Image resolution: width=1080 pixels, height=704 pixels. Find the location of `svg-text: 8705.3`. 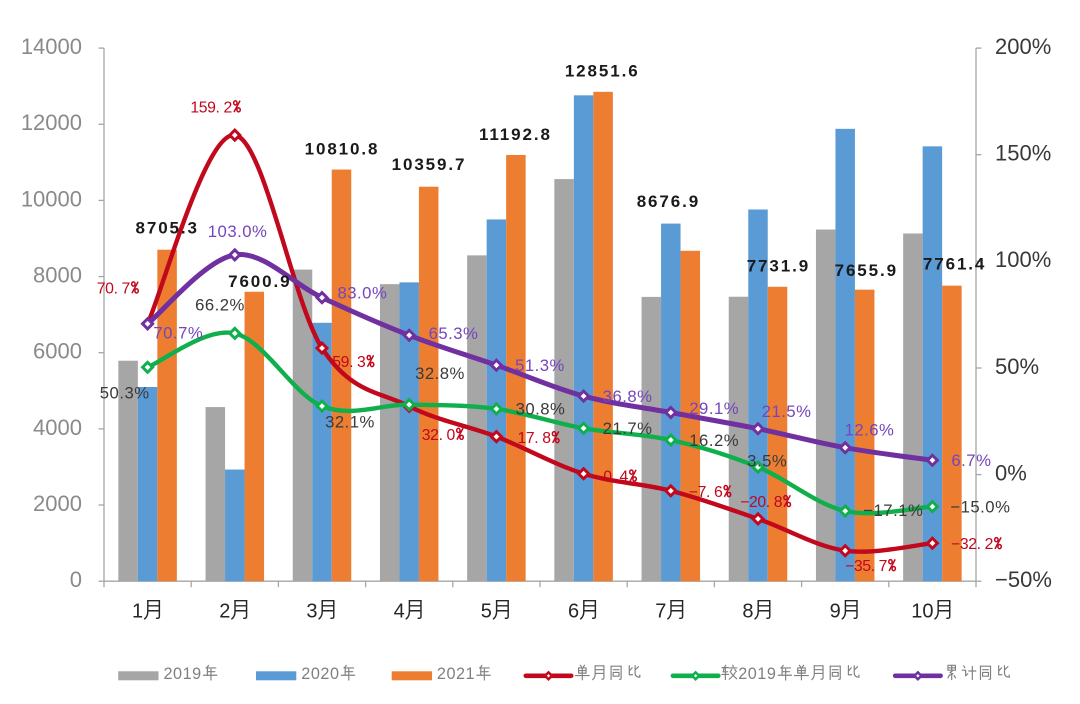

svg-text: 8705.3 is located at coordinates (166, 228).